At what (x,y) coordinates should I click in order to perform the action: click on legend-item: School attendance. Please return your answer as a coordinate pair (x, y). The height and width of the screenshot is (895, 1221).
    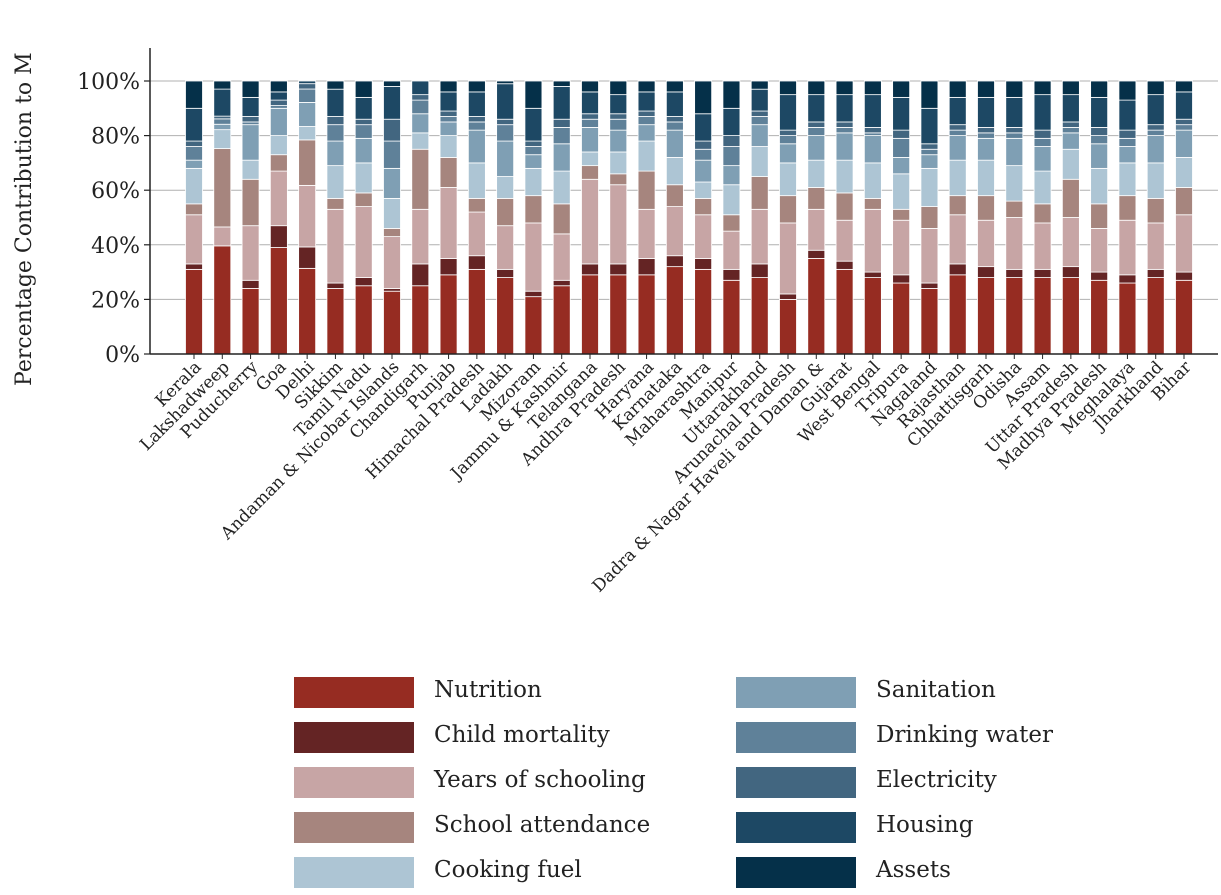
    Looking at the image, I should click on (494, 828).